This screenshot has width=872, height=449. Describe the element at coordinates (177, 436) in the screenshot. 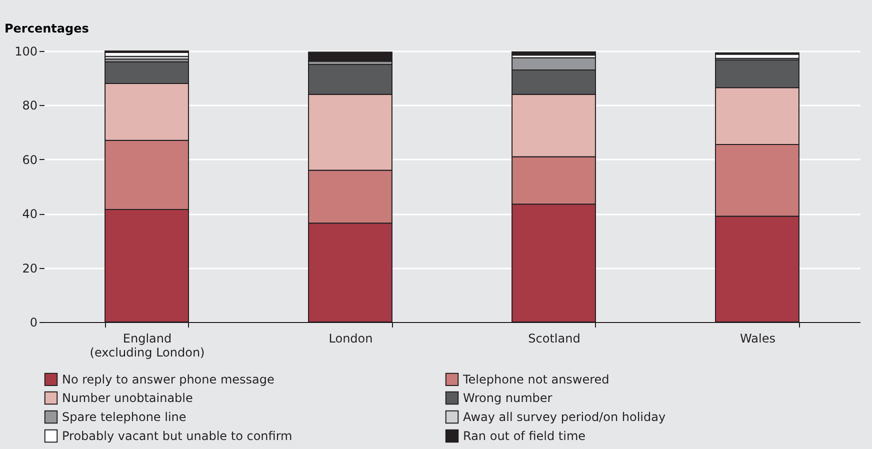

I see `legend-label: Probably vacant but unable to confirm` at that location.